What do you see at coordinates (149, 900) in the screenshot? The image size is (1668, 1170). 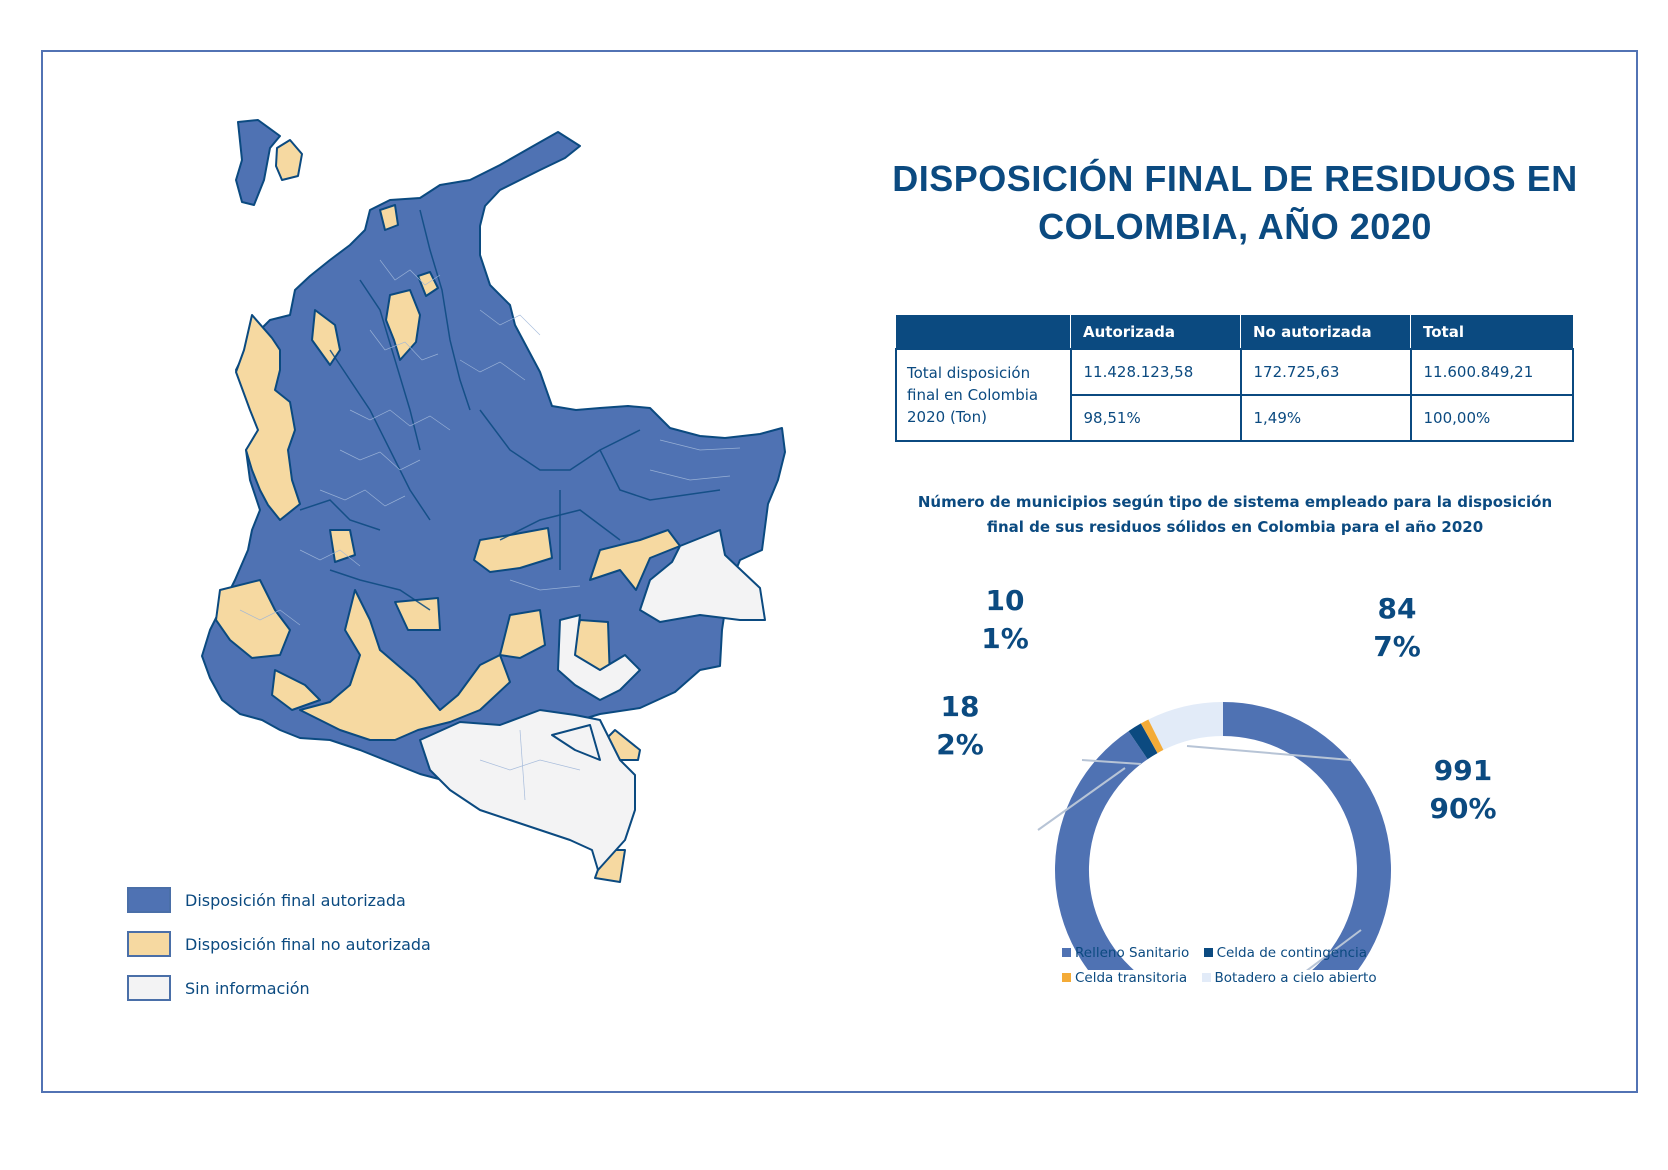 I see `legend-swatch-autorizada` at bounding box center [149, 900].